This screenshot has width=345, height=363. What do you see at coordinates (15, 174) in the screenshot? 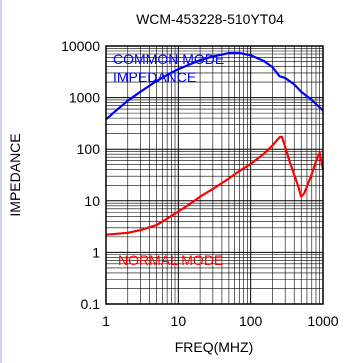
I see `y-axis-label: IMPEDANCE` at bounding box center [15, 174].